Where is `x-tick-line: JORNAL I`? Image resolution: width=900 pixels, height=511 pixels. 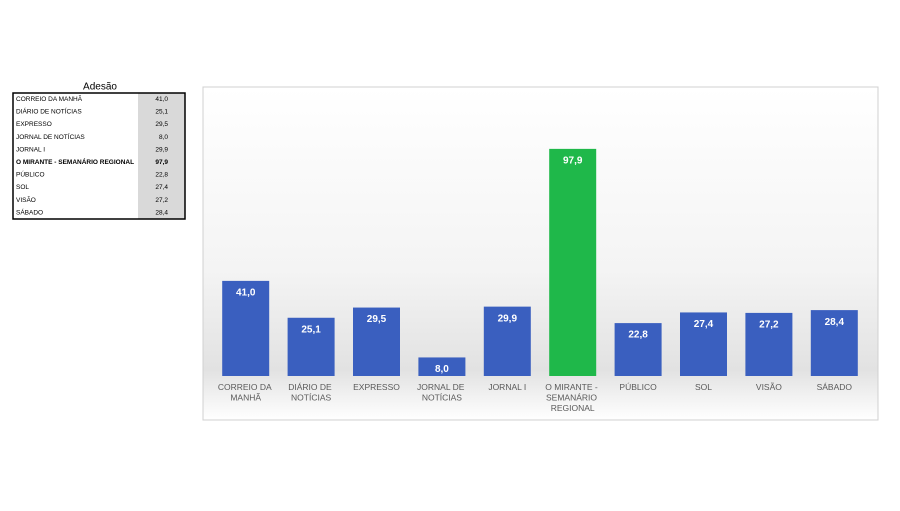
x-tick-line: JORNAL I is located at coordinates (507, 387).